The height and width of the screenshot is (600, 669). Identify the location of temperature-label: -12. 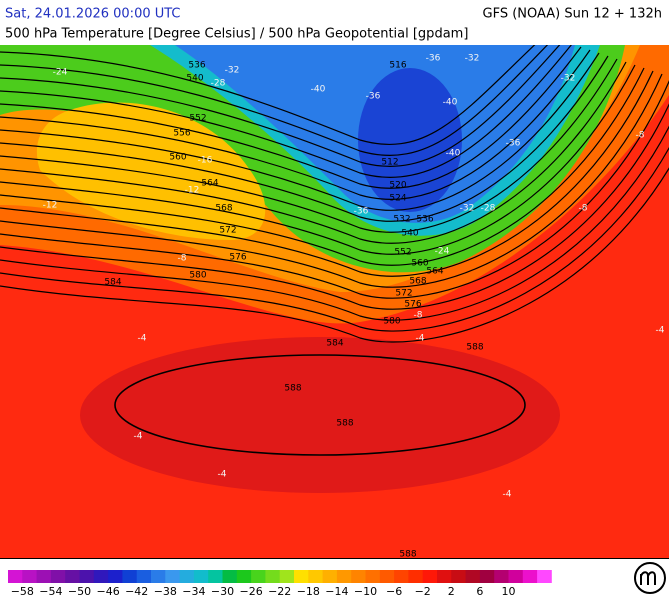
(50, 206).